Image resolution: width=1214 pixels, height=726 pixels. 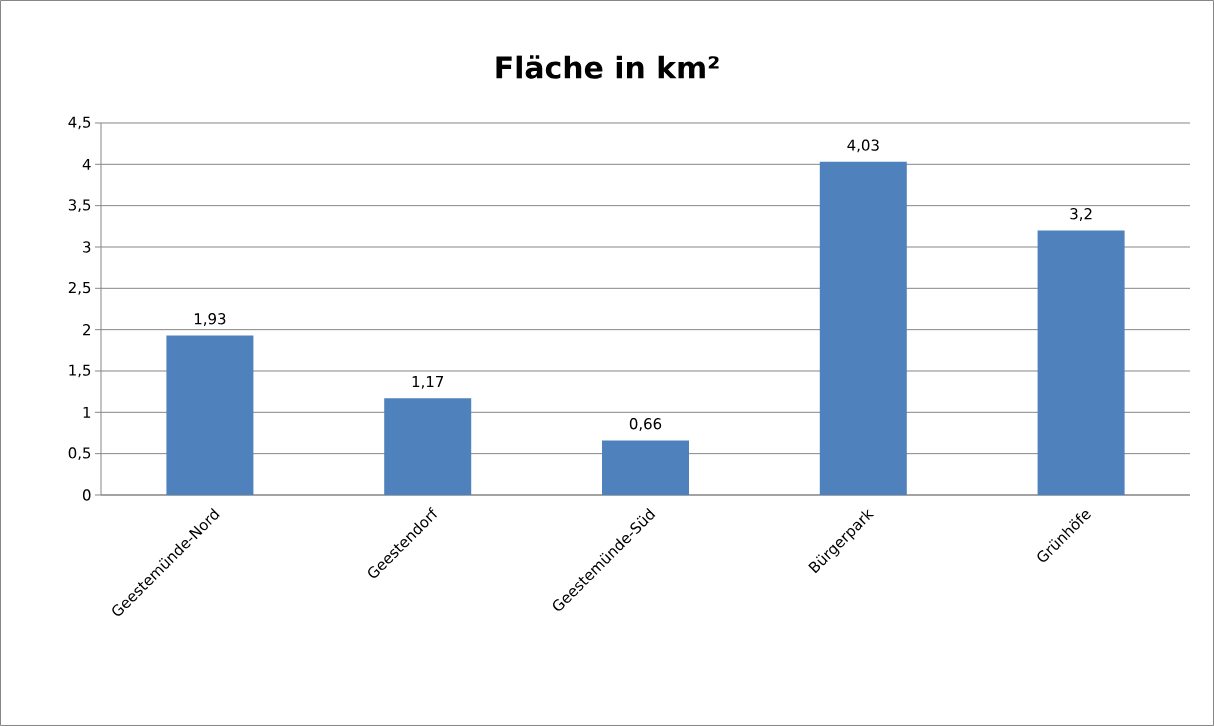 I want to click on data-label: 1,17, so click(x=428, y=382).